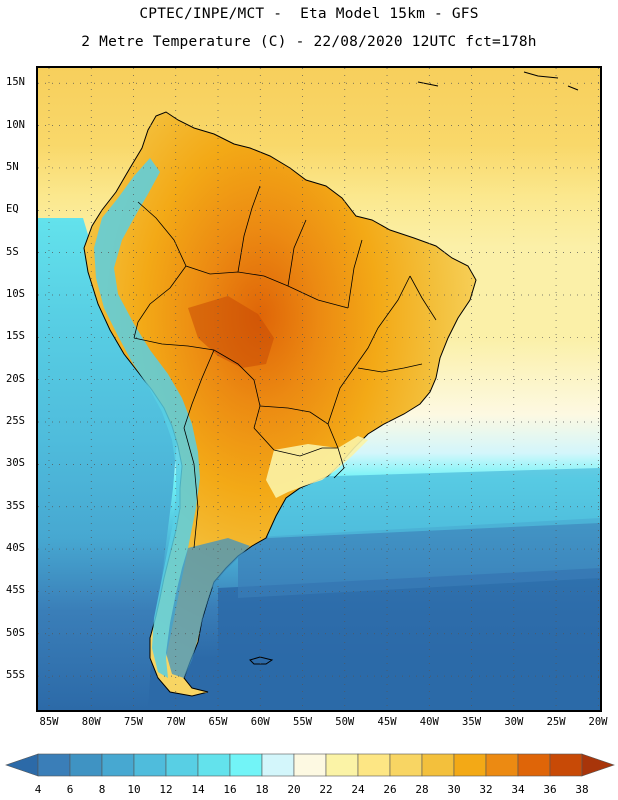 The height and width of the screenshot is (800, 618). What do you see at coordinates (419, 558) in the screenshot?
I see `south-atlantic-band` at bounding box center [419, 558].